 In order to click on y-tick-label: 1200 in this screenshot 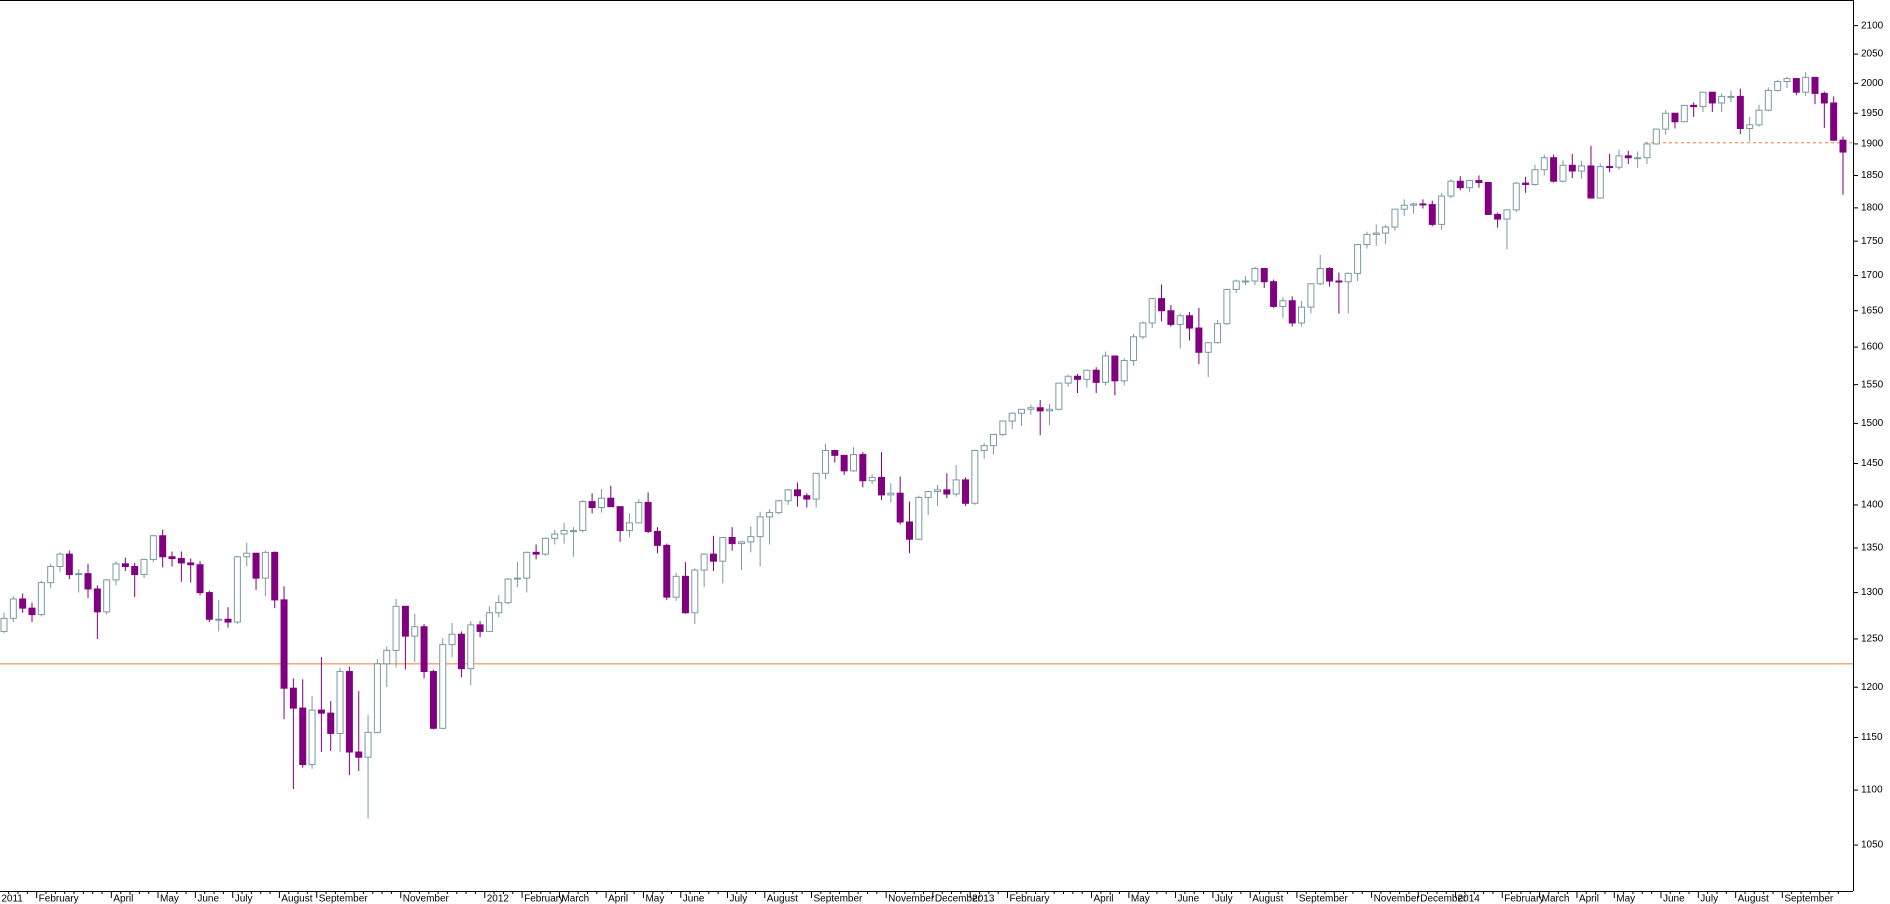, I will do `click(1872, 687)`.